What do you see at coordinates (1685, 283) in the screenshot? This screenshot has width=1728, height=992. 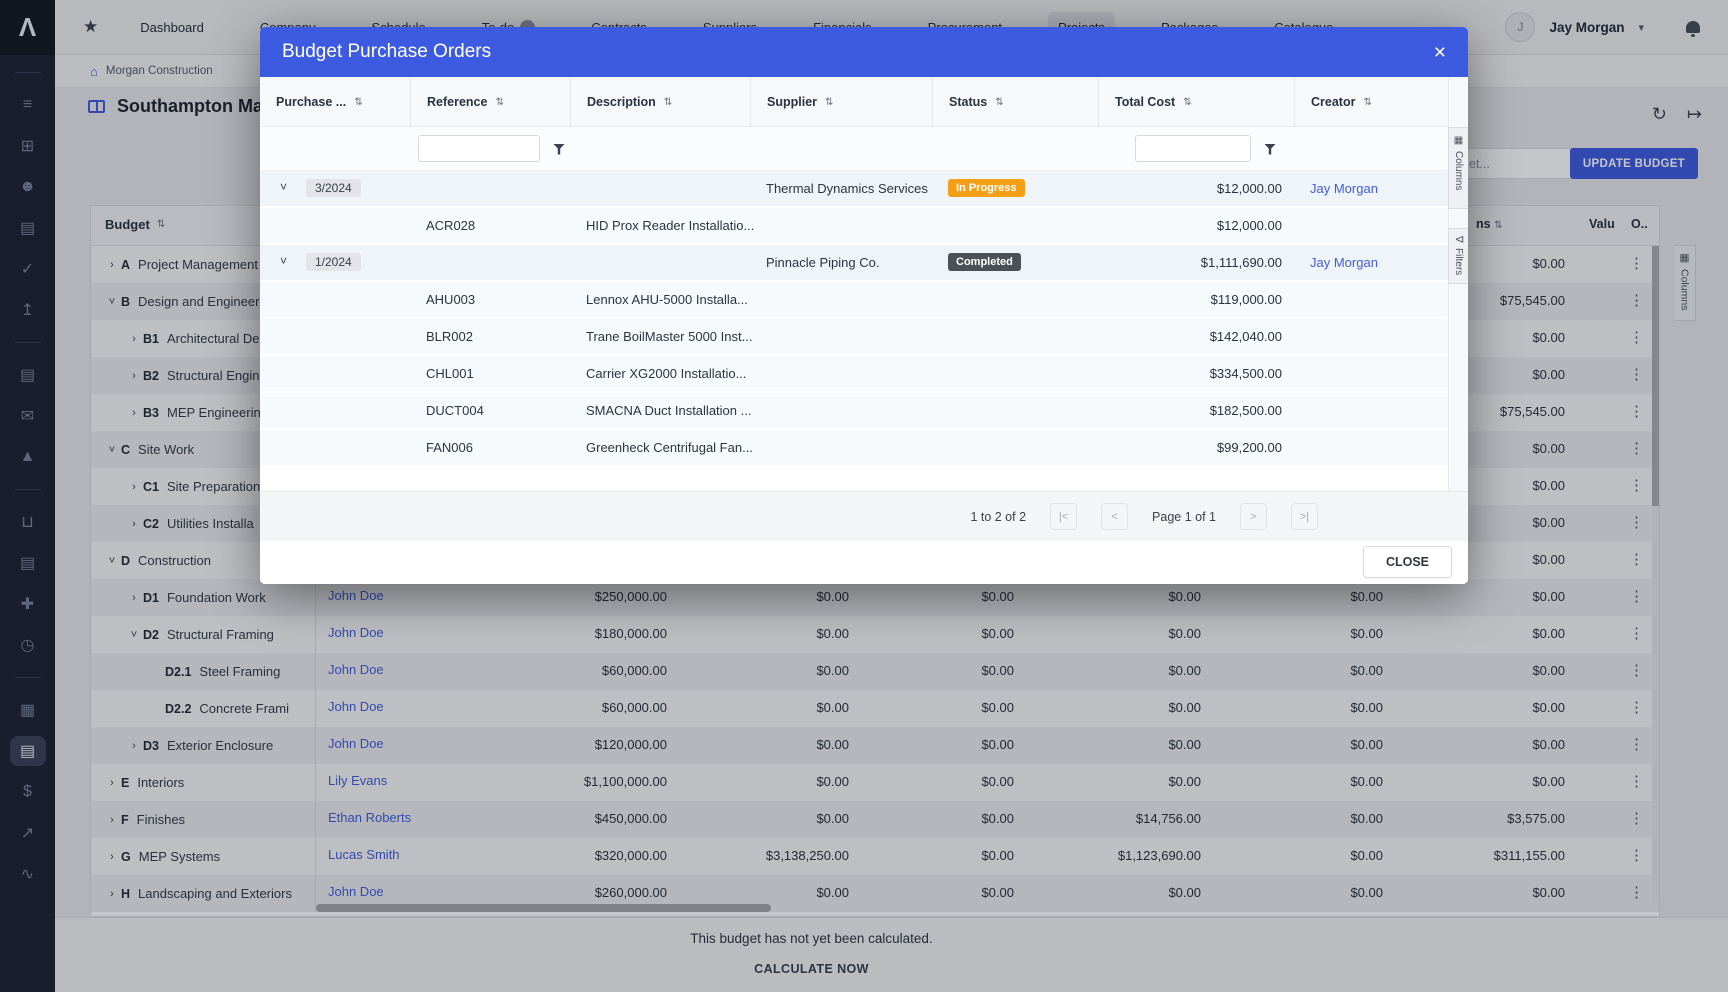 I see `background-columns-tab: ▦ Columns` at bounding box center [1685, 283].